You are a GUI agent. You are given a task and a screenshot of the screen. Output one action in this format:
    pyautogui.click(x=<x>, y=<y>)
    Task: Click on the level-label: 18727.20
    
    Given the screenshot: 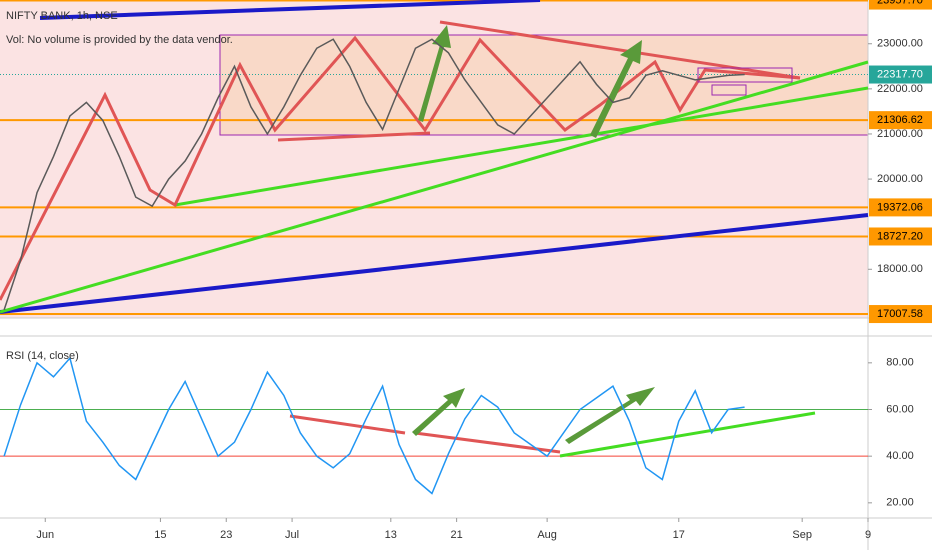 What is the action you would take?
    pyautogui.click(x=900, y=236)
    